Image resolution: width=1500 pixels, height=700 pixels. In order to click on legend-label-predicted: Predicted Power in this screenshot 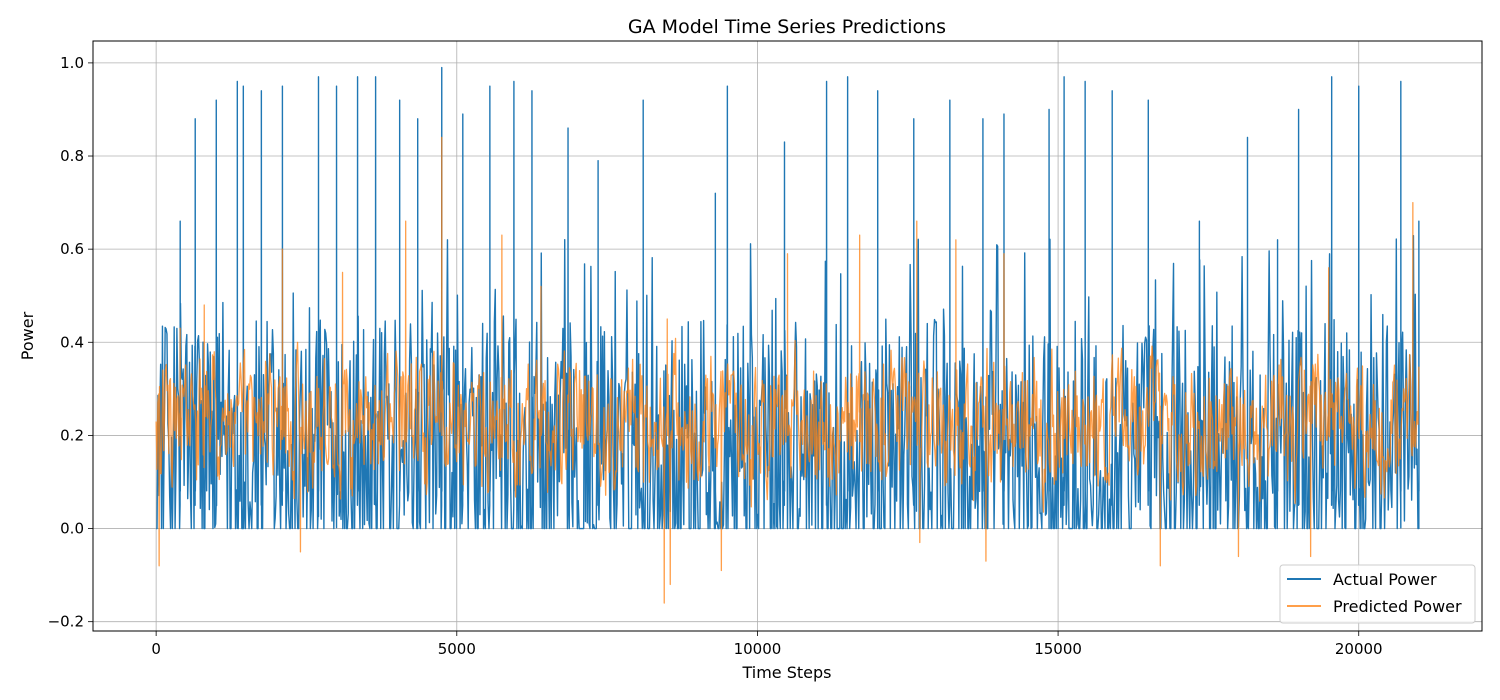, I will do `click(1397, 606)`.